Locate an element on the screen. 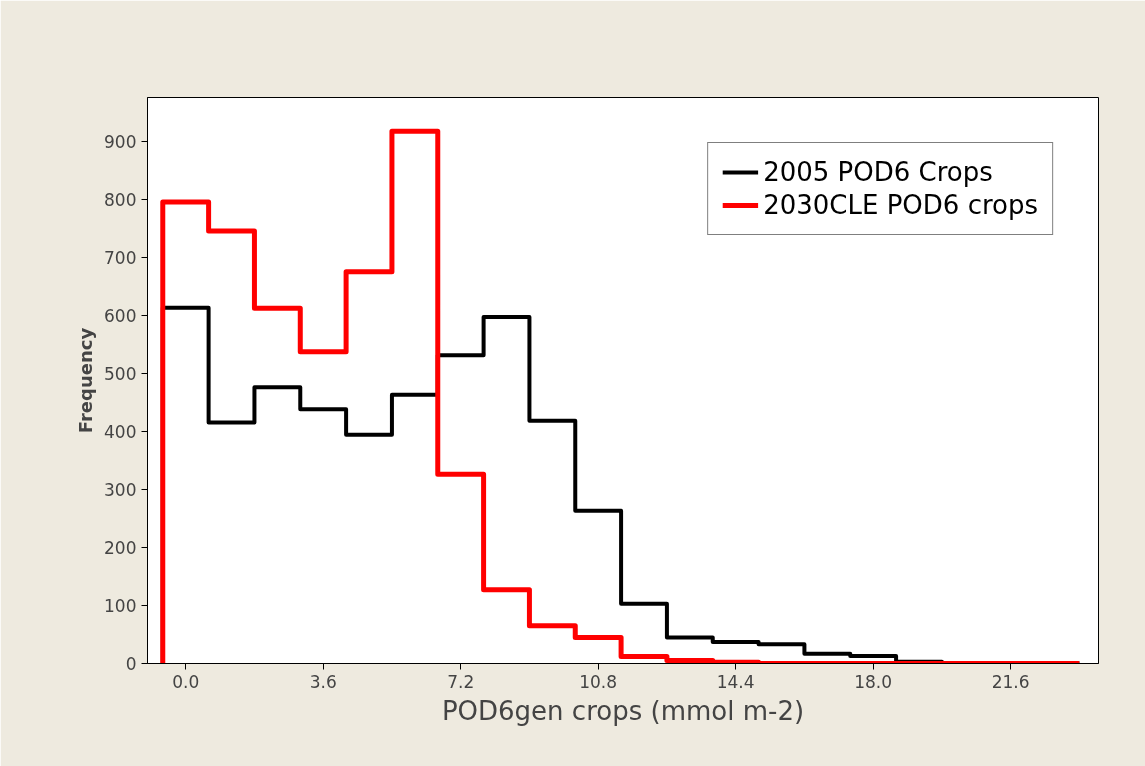 The height and width of the screenshot is (766, 1145). y-tick-label: 600 is located at coordinates (120, 315).